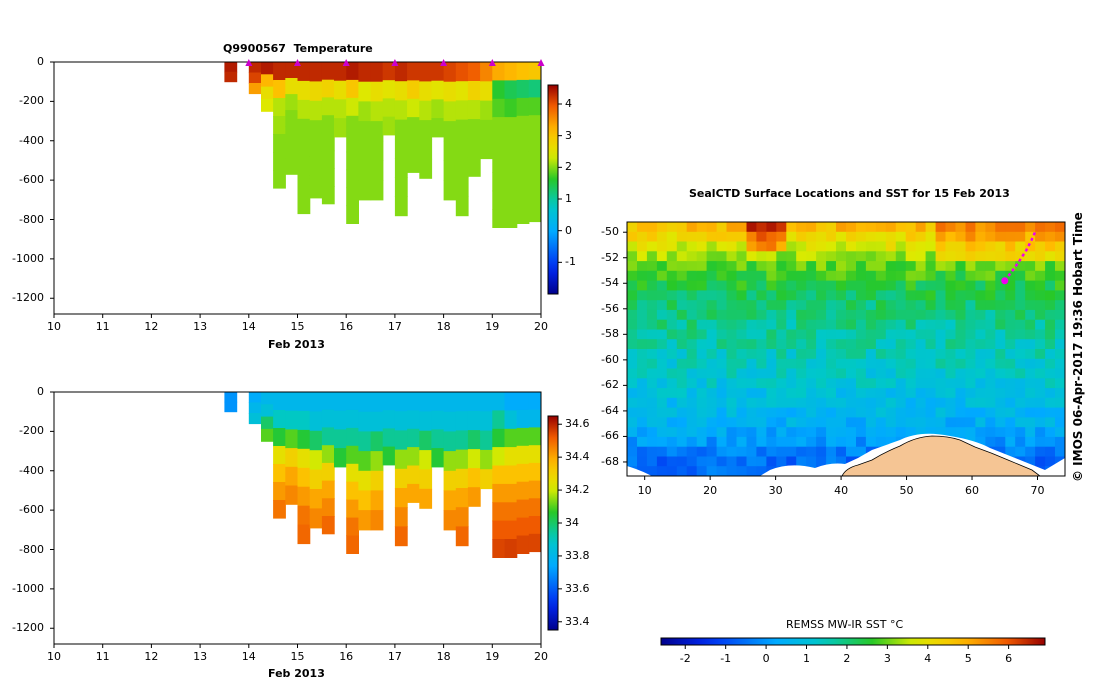  I want to click on salinity-xtick-label: 11, so click(102, 656).